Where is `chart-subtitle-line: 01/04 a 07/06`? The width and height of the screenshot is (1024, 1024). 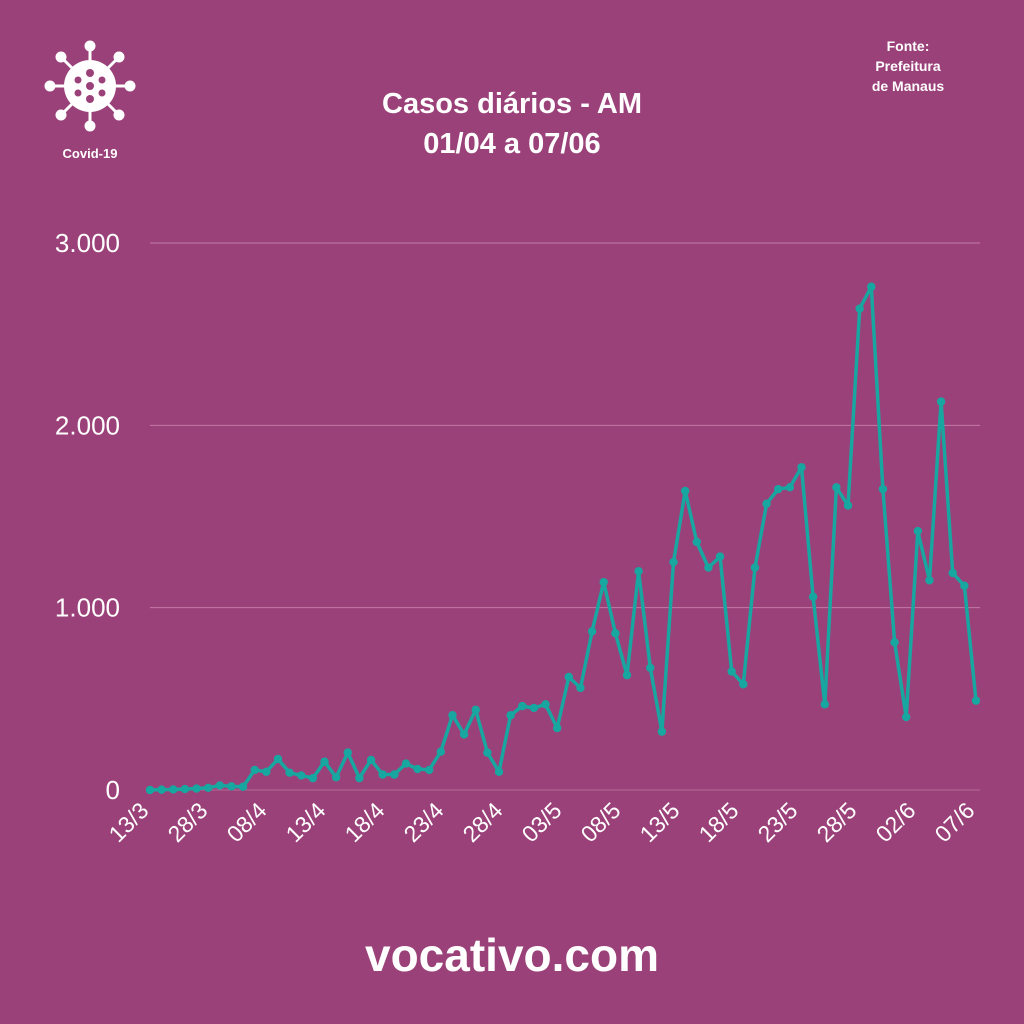 chart-subtitle-line: 01/04 a 07/06 is located at coordinates (512, 144).